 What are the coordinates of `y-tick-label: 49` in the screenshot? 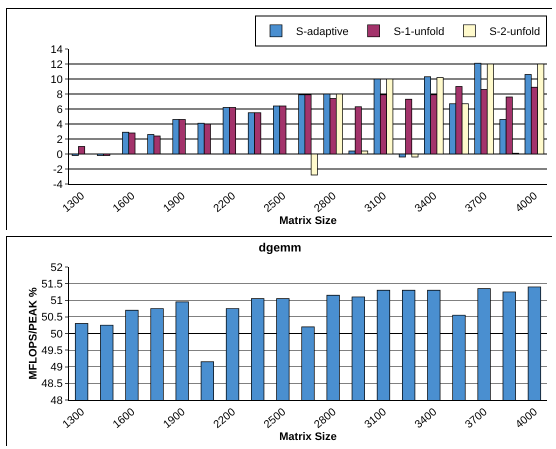 It's located at (56, 368).